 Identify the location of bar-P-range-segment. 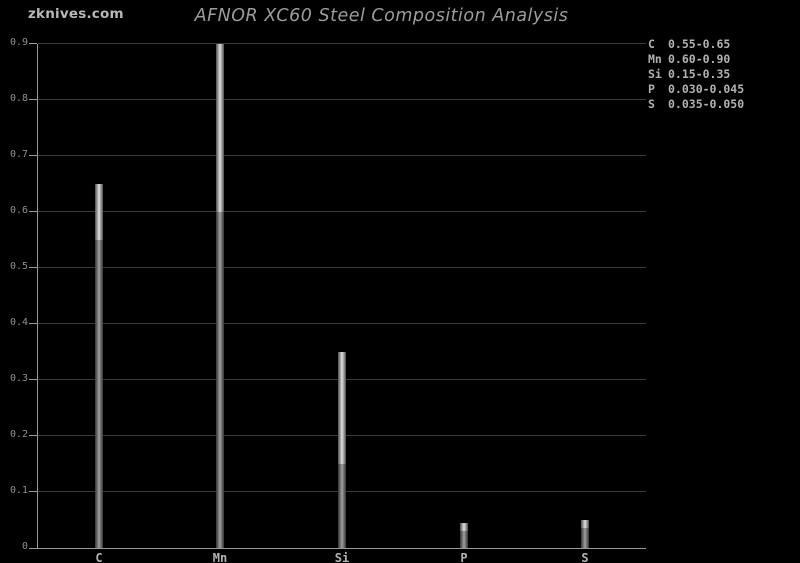
(464, 527).